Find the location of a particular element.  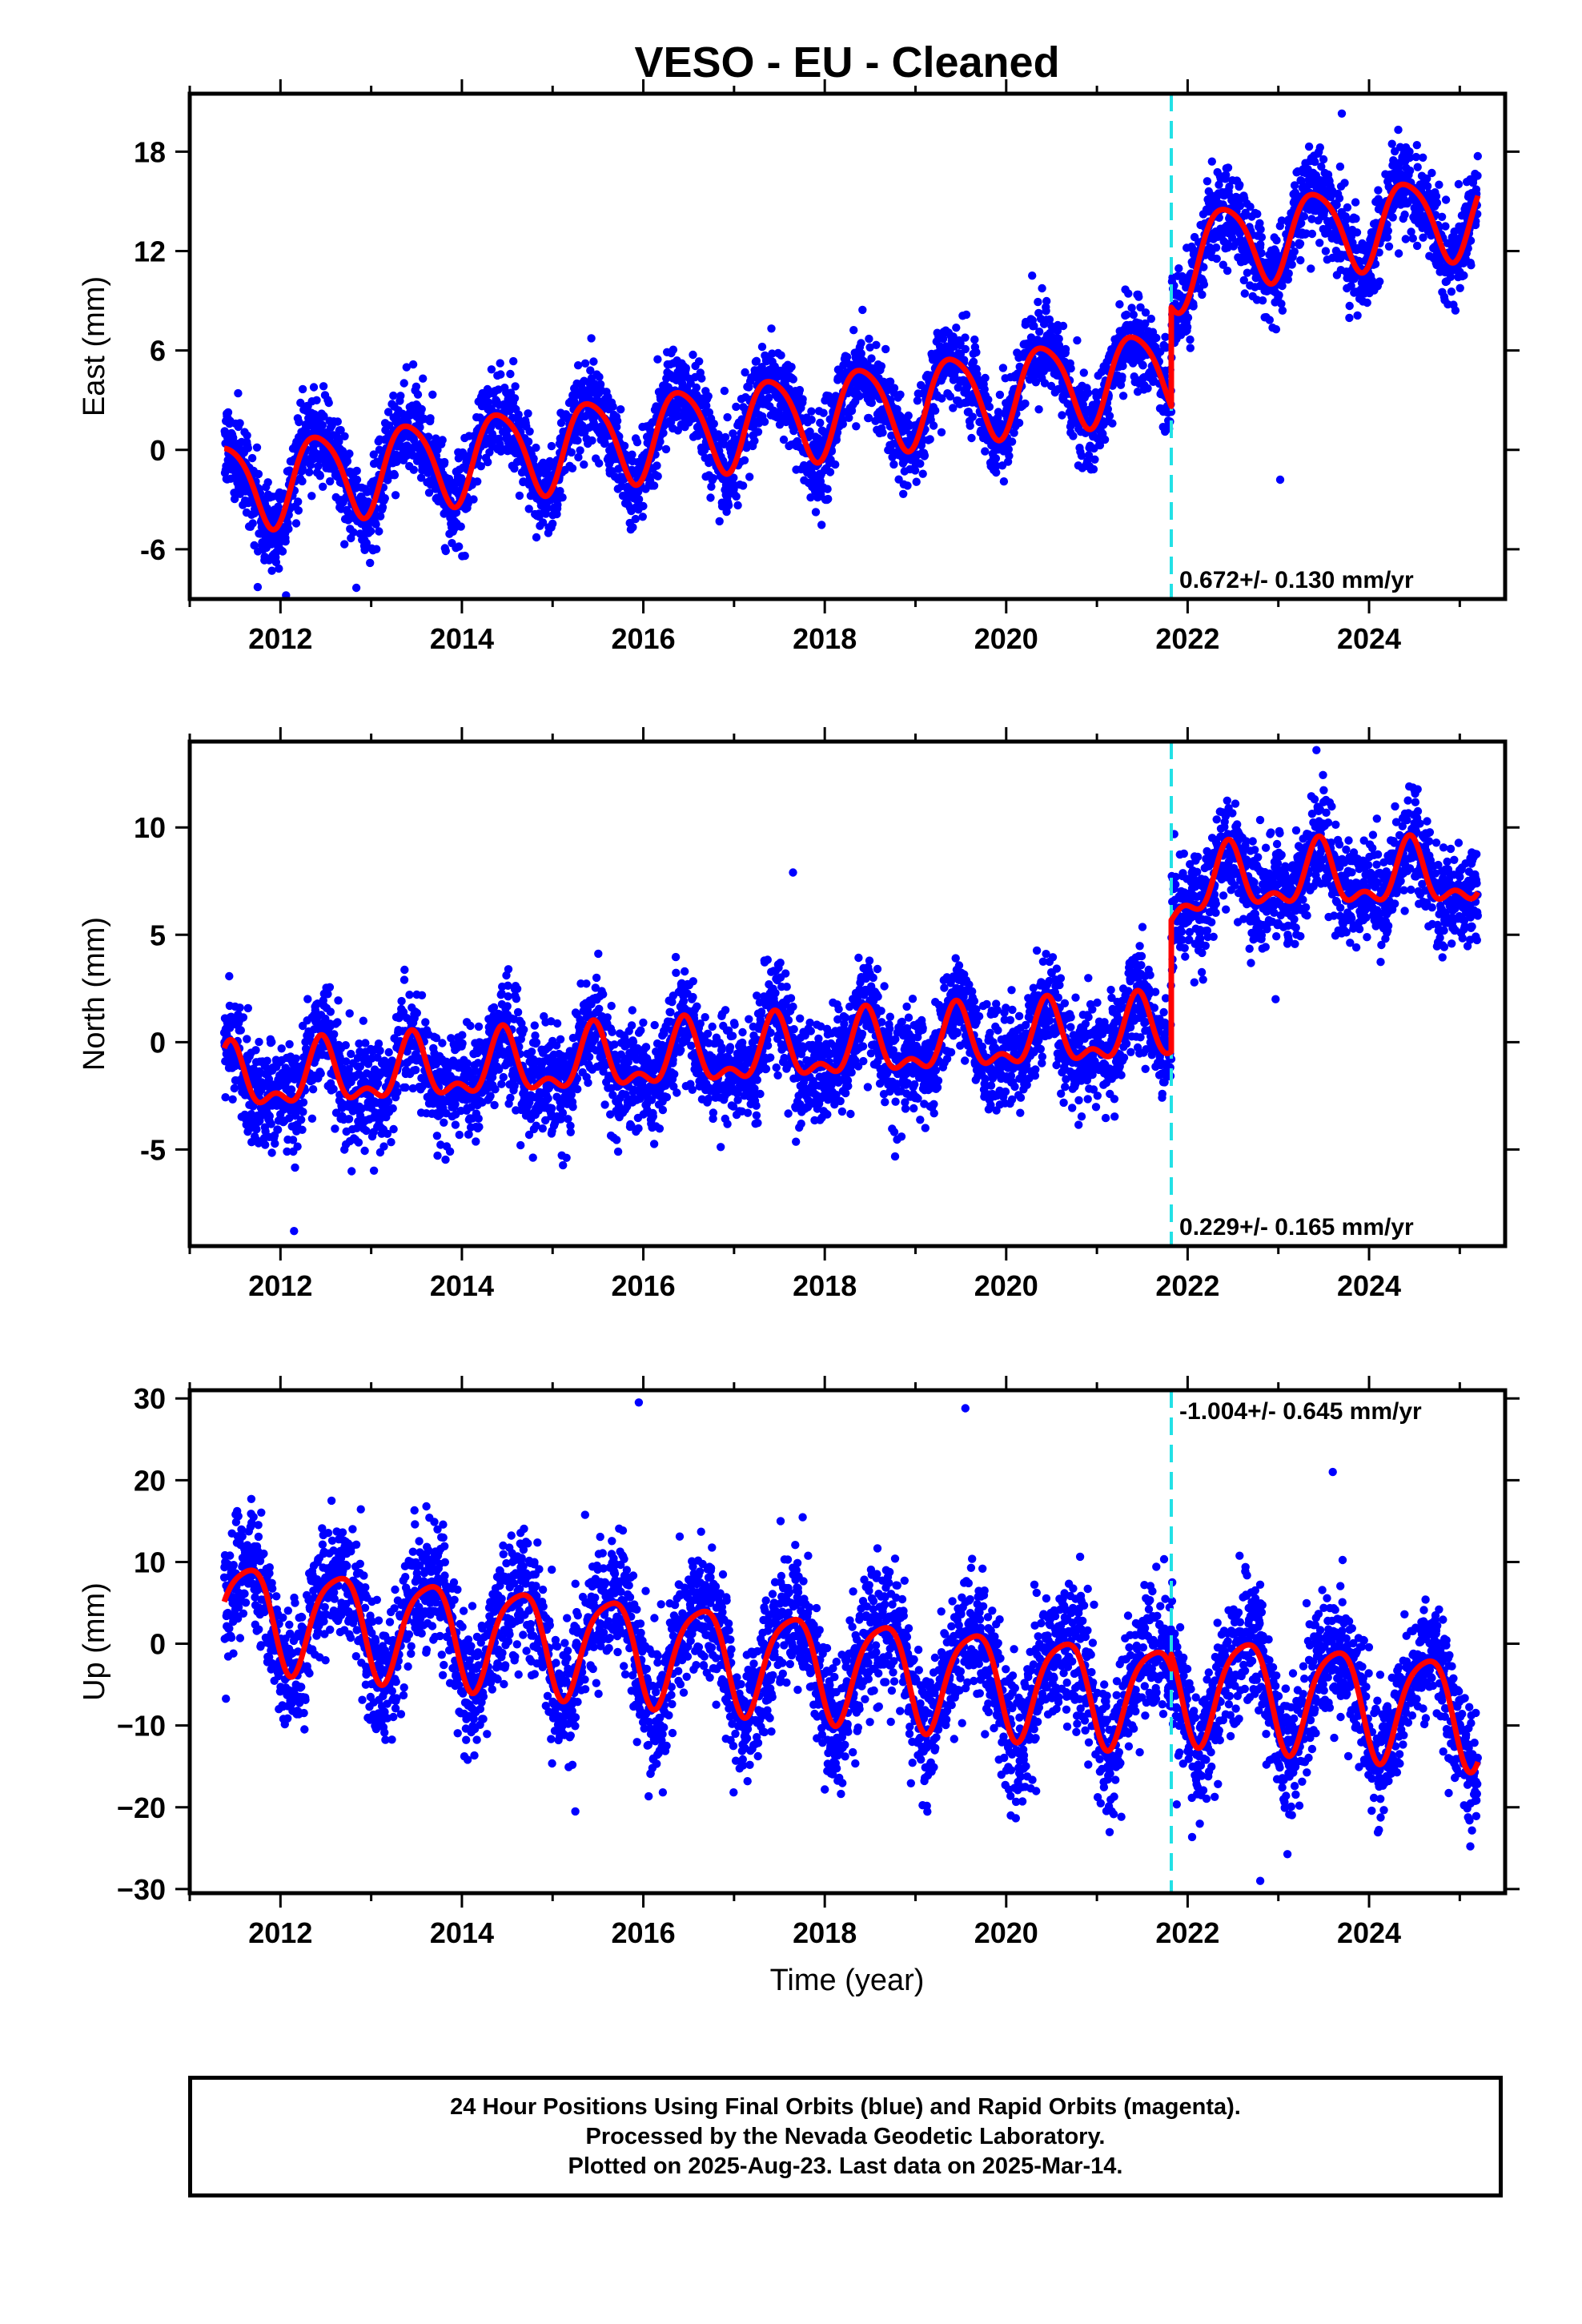

figure-title: VESO - EU - Cleaned is located at coordinates (847, 62).